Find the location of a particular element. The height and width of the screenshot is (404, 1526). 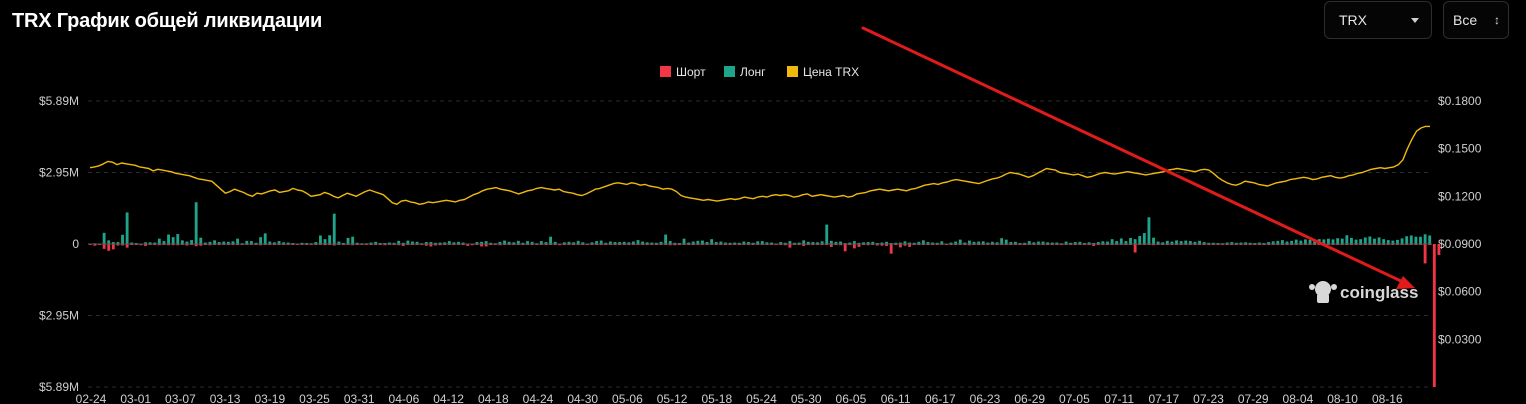

legend-label: Лонг is located at coordinates (753, 72).